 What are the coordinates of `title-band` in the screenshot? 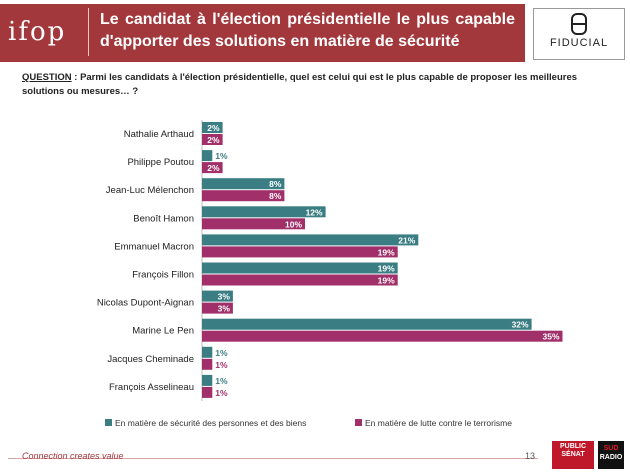 It's located at (262, 33).